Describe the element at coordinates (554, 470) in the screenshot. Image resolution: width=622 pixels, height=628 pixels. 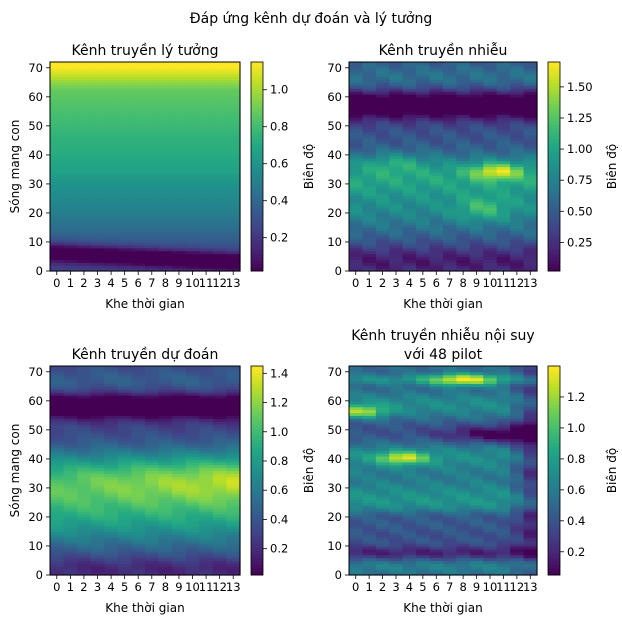
I see `colorbar-frame` at that location.